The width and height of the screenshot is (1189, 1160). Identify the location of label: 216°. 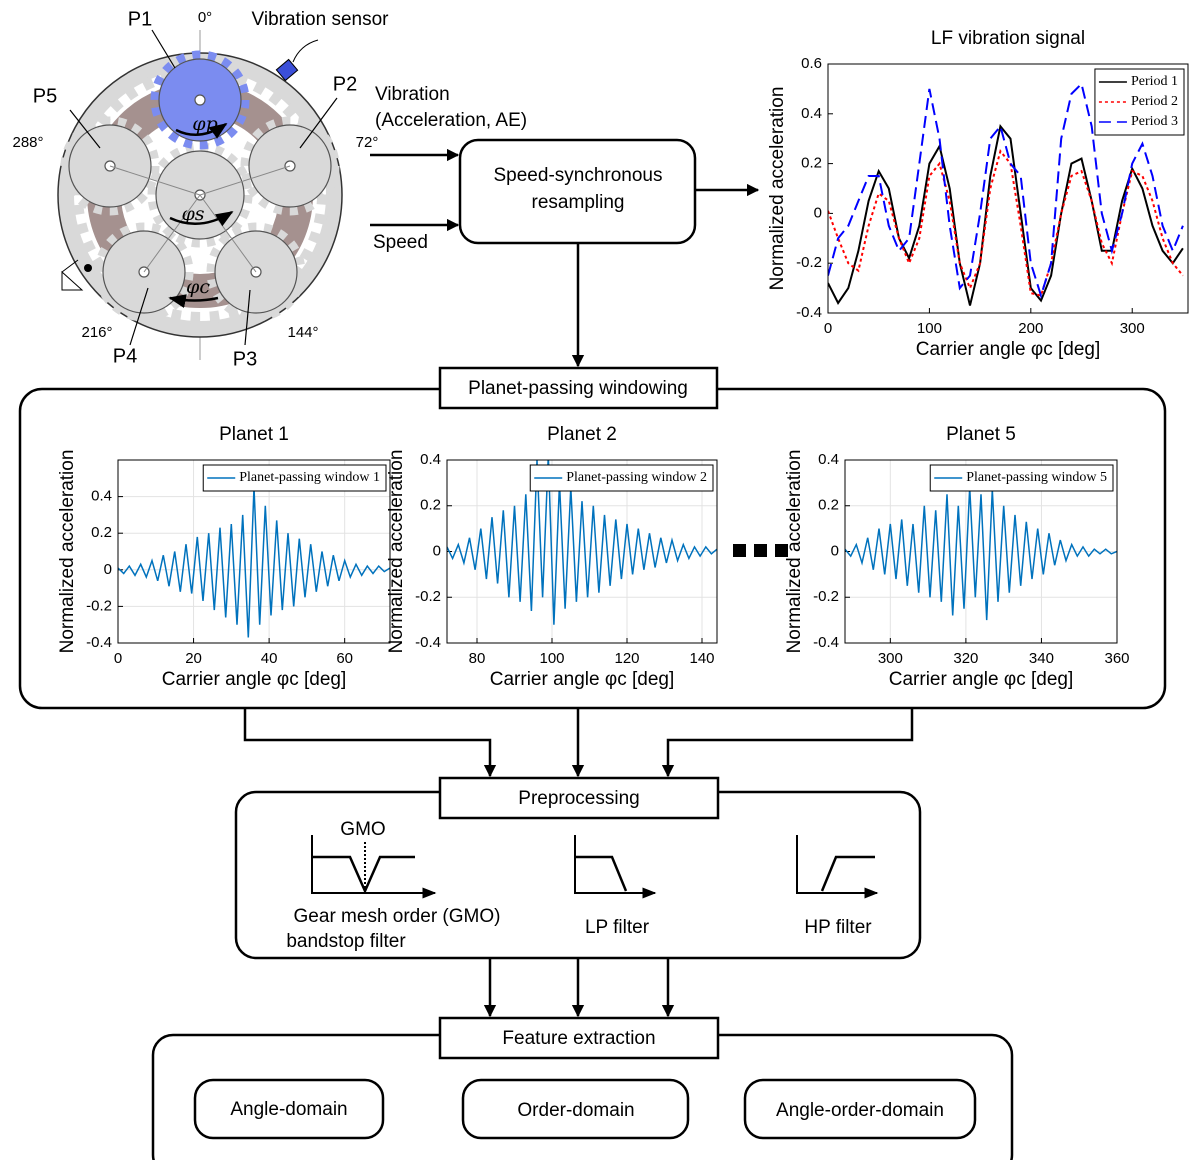
(96, 332).